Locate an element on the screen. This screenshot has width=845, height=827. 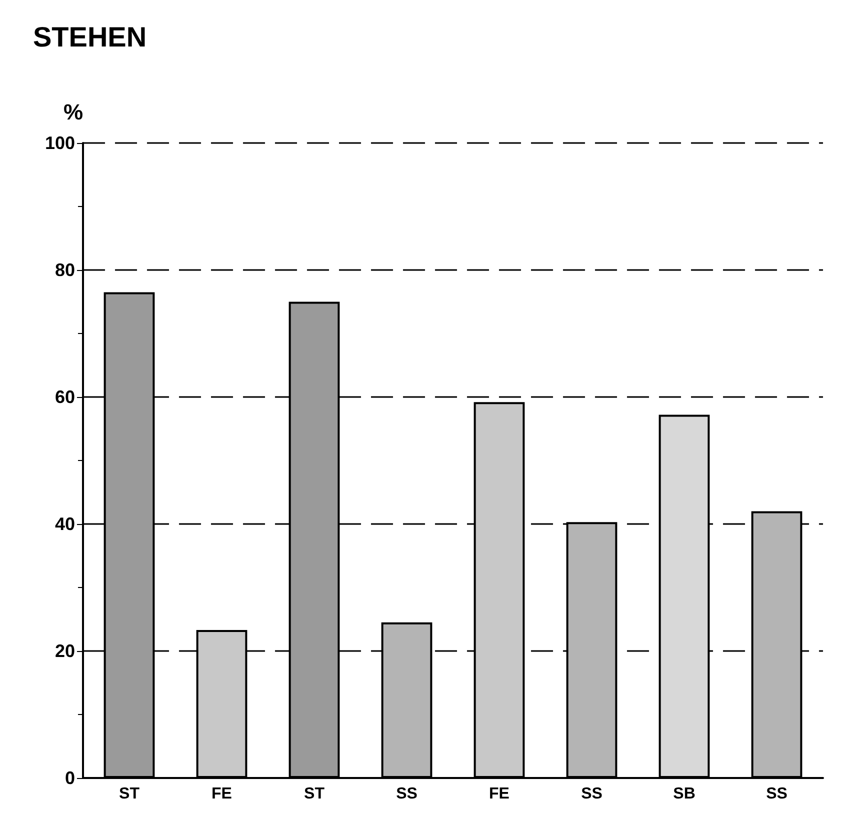
y-tick-label: 0 is located at coordinates (69, 778).